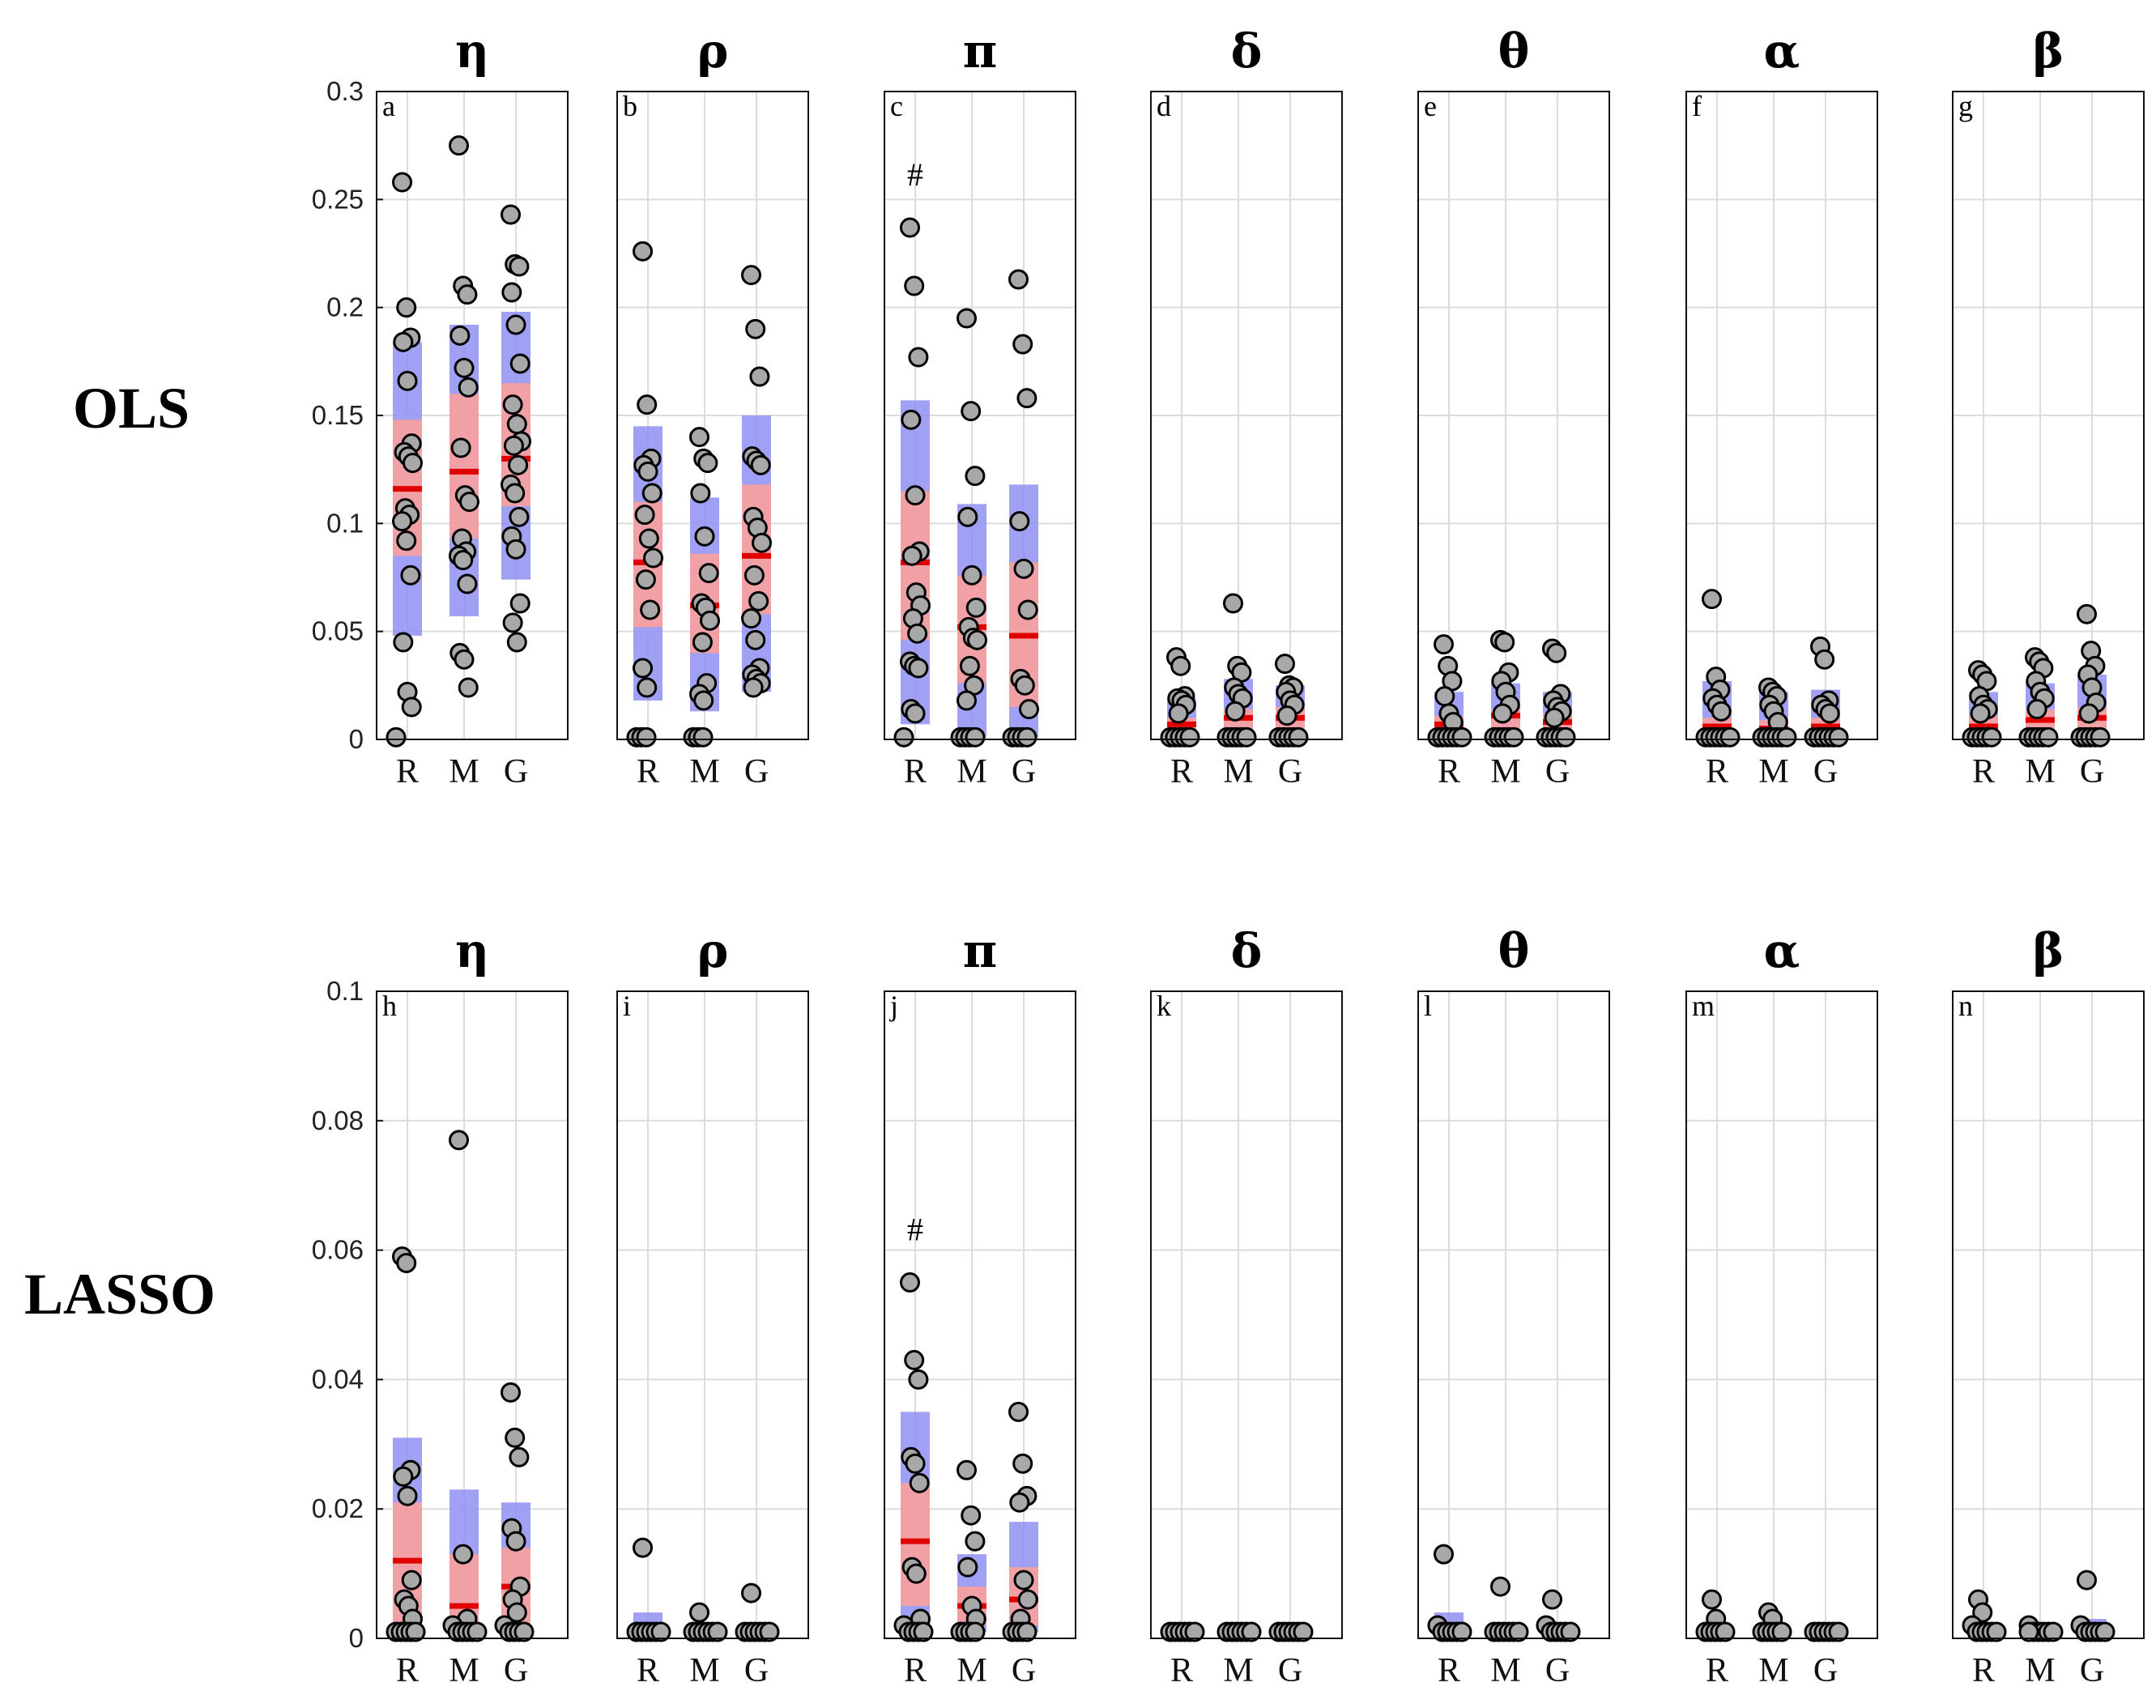 The width and height of the screenshot is (2156, 1708). Describe the element at coordinates (338, 1250) in the screenshot. I see `y-tick-label: 0.06` at that location.